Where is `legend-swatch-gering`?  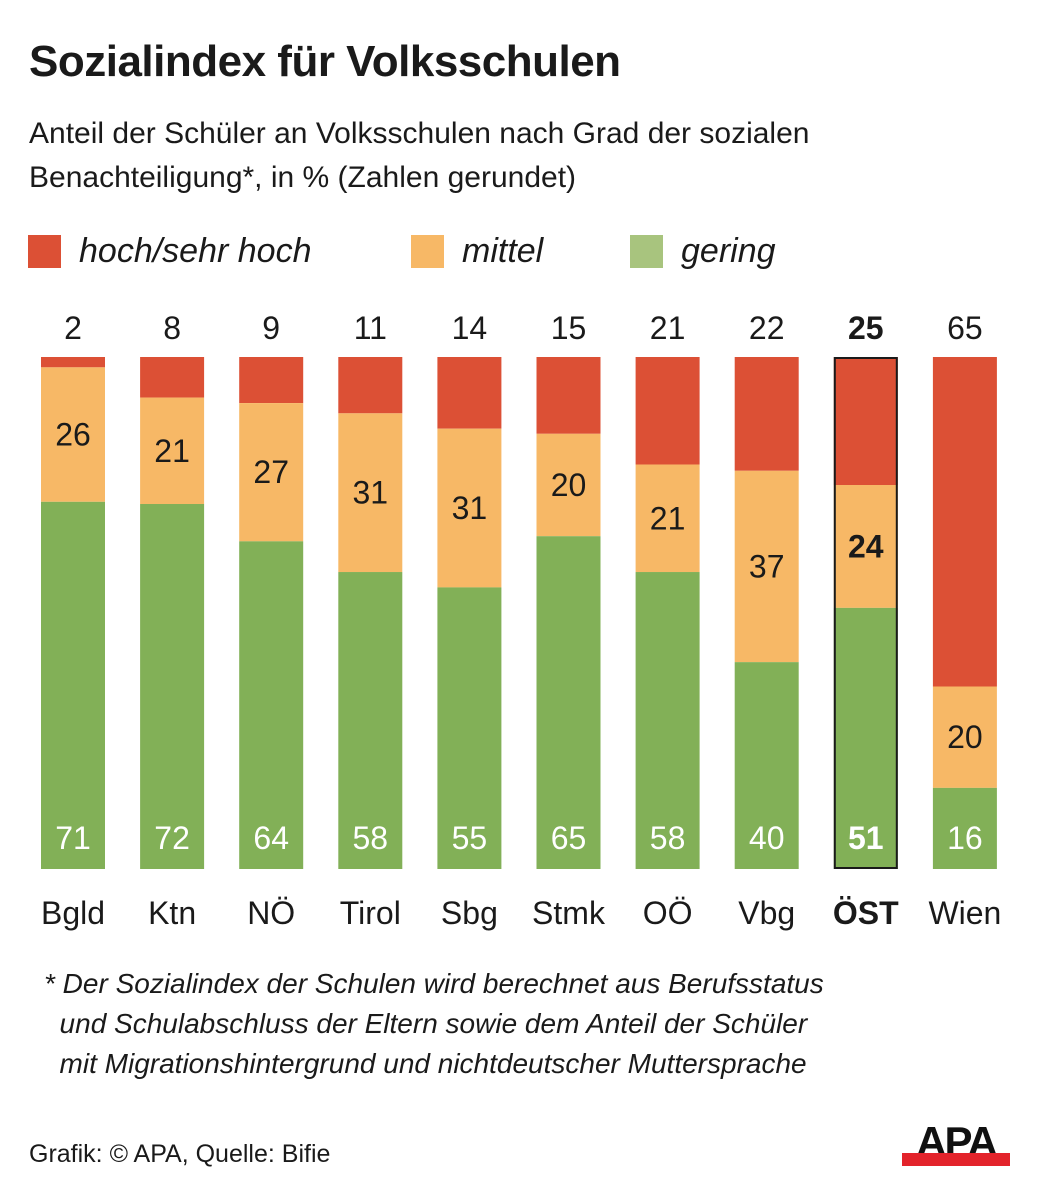
legend-swatch-gering is located at coordinates (646, 251).